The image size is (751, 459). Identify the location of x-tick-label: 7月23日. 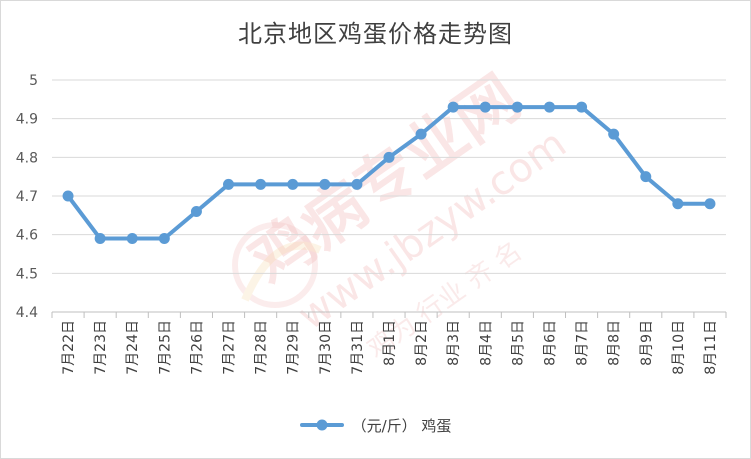
(101, 347).